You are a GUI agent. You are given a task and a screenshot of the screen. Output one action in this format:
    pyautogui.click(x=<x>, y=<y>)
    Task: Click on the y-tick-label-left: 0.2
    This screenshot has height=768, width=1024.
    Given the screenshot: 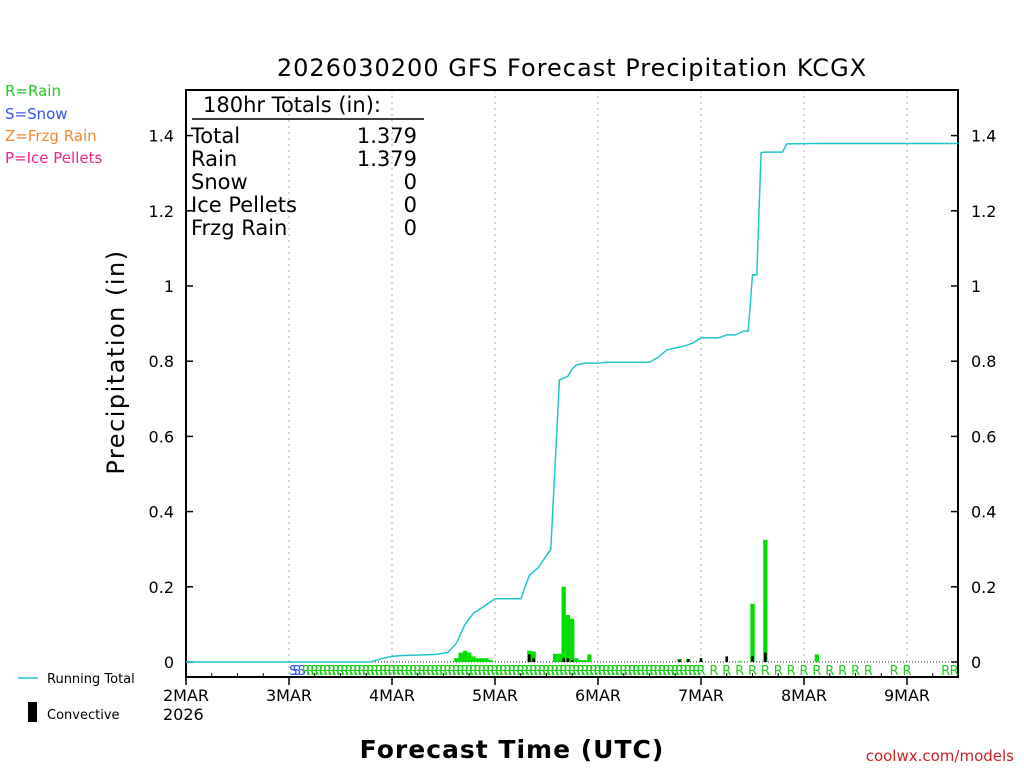 What is the action you would take?
    pyautogui.click(x=161, y=587)
    